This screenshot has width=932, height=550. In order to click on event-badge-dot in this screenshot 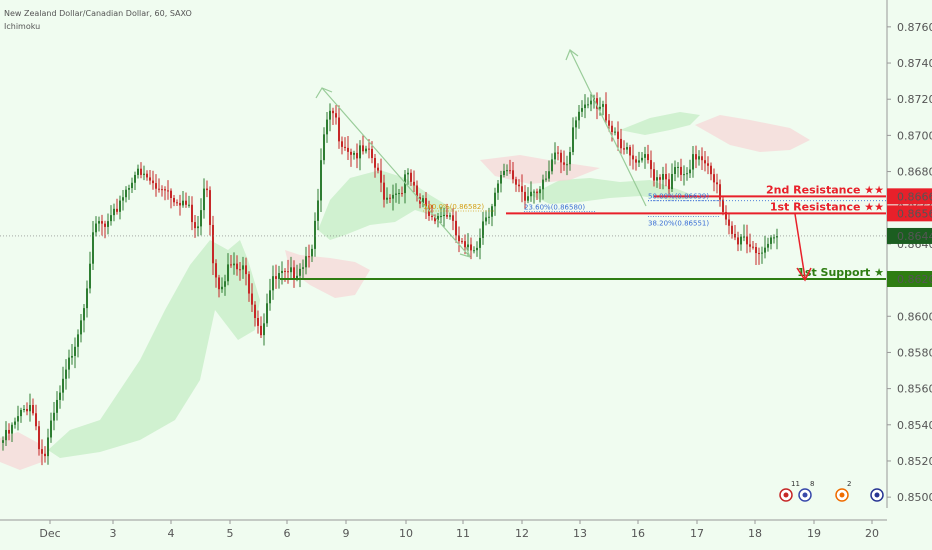, I will do `click(805, 495)`.